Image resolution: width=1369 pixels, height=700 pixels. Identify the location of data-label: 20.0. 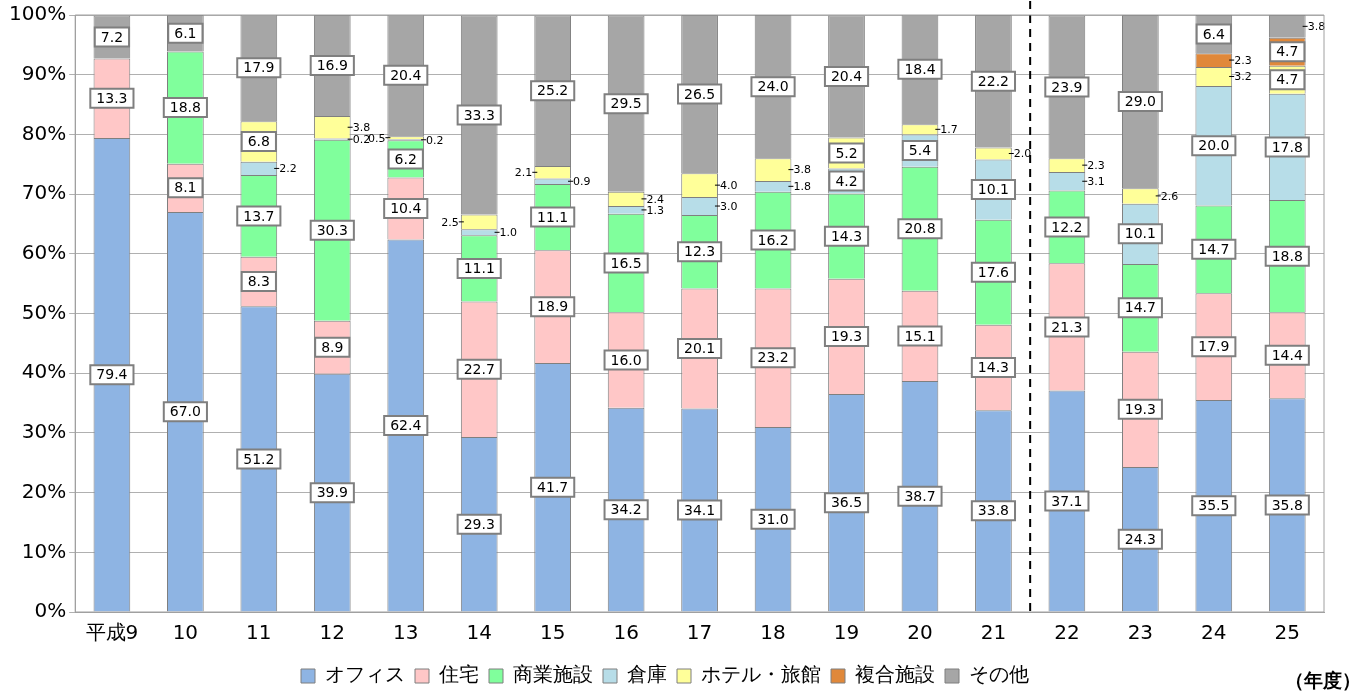
(1214, 145).